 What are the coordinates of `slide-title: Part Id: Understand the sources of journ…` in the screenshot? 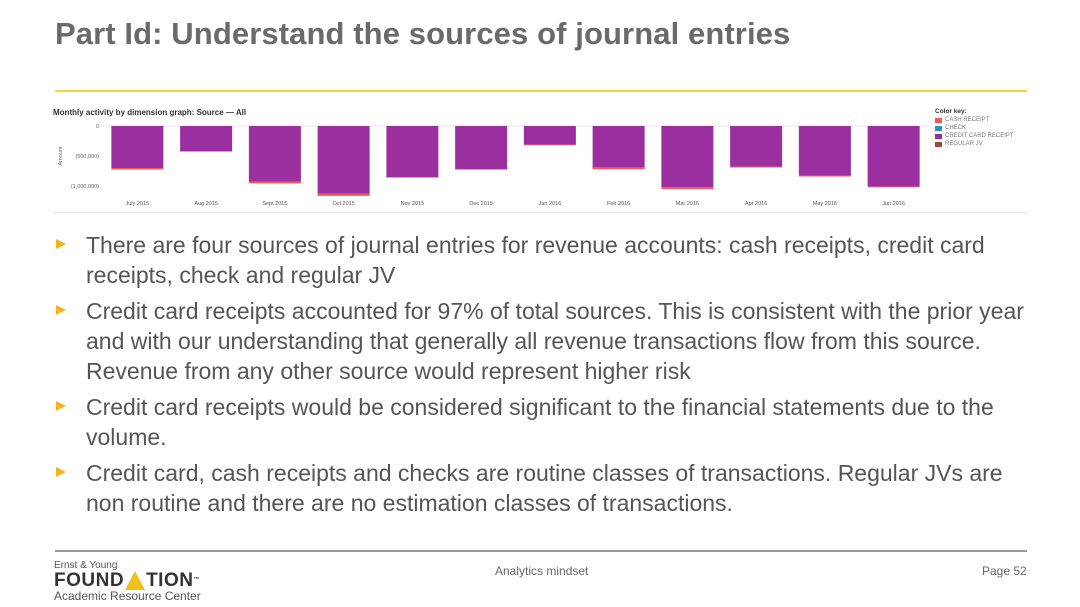 It's located at (423, 33).